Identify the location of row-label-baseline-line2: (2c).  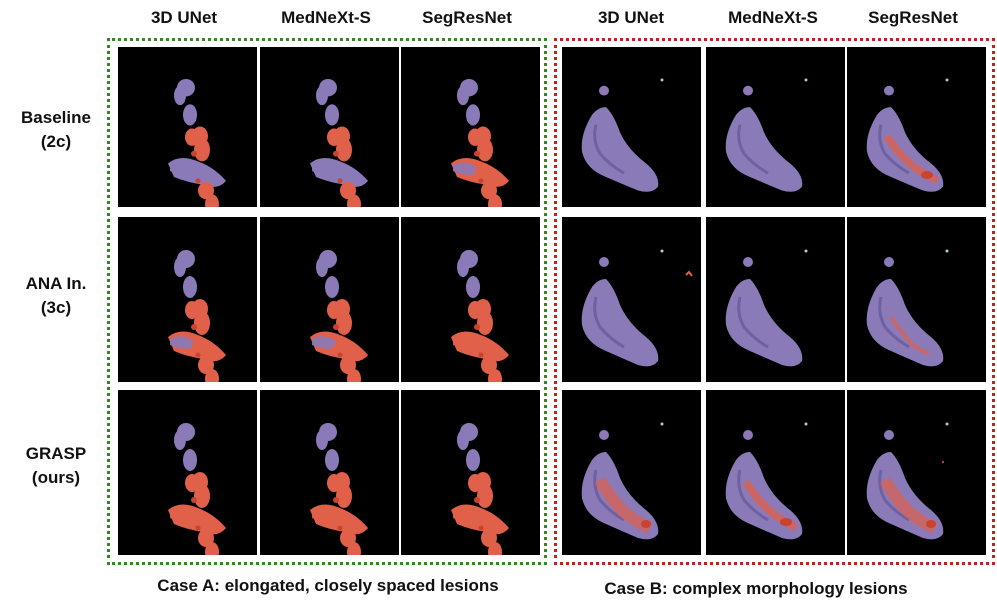
(56, 141).